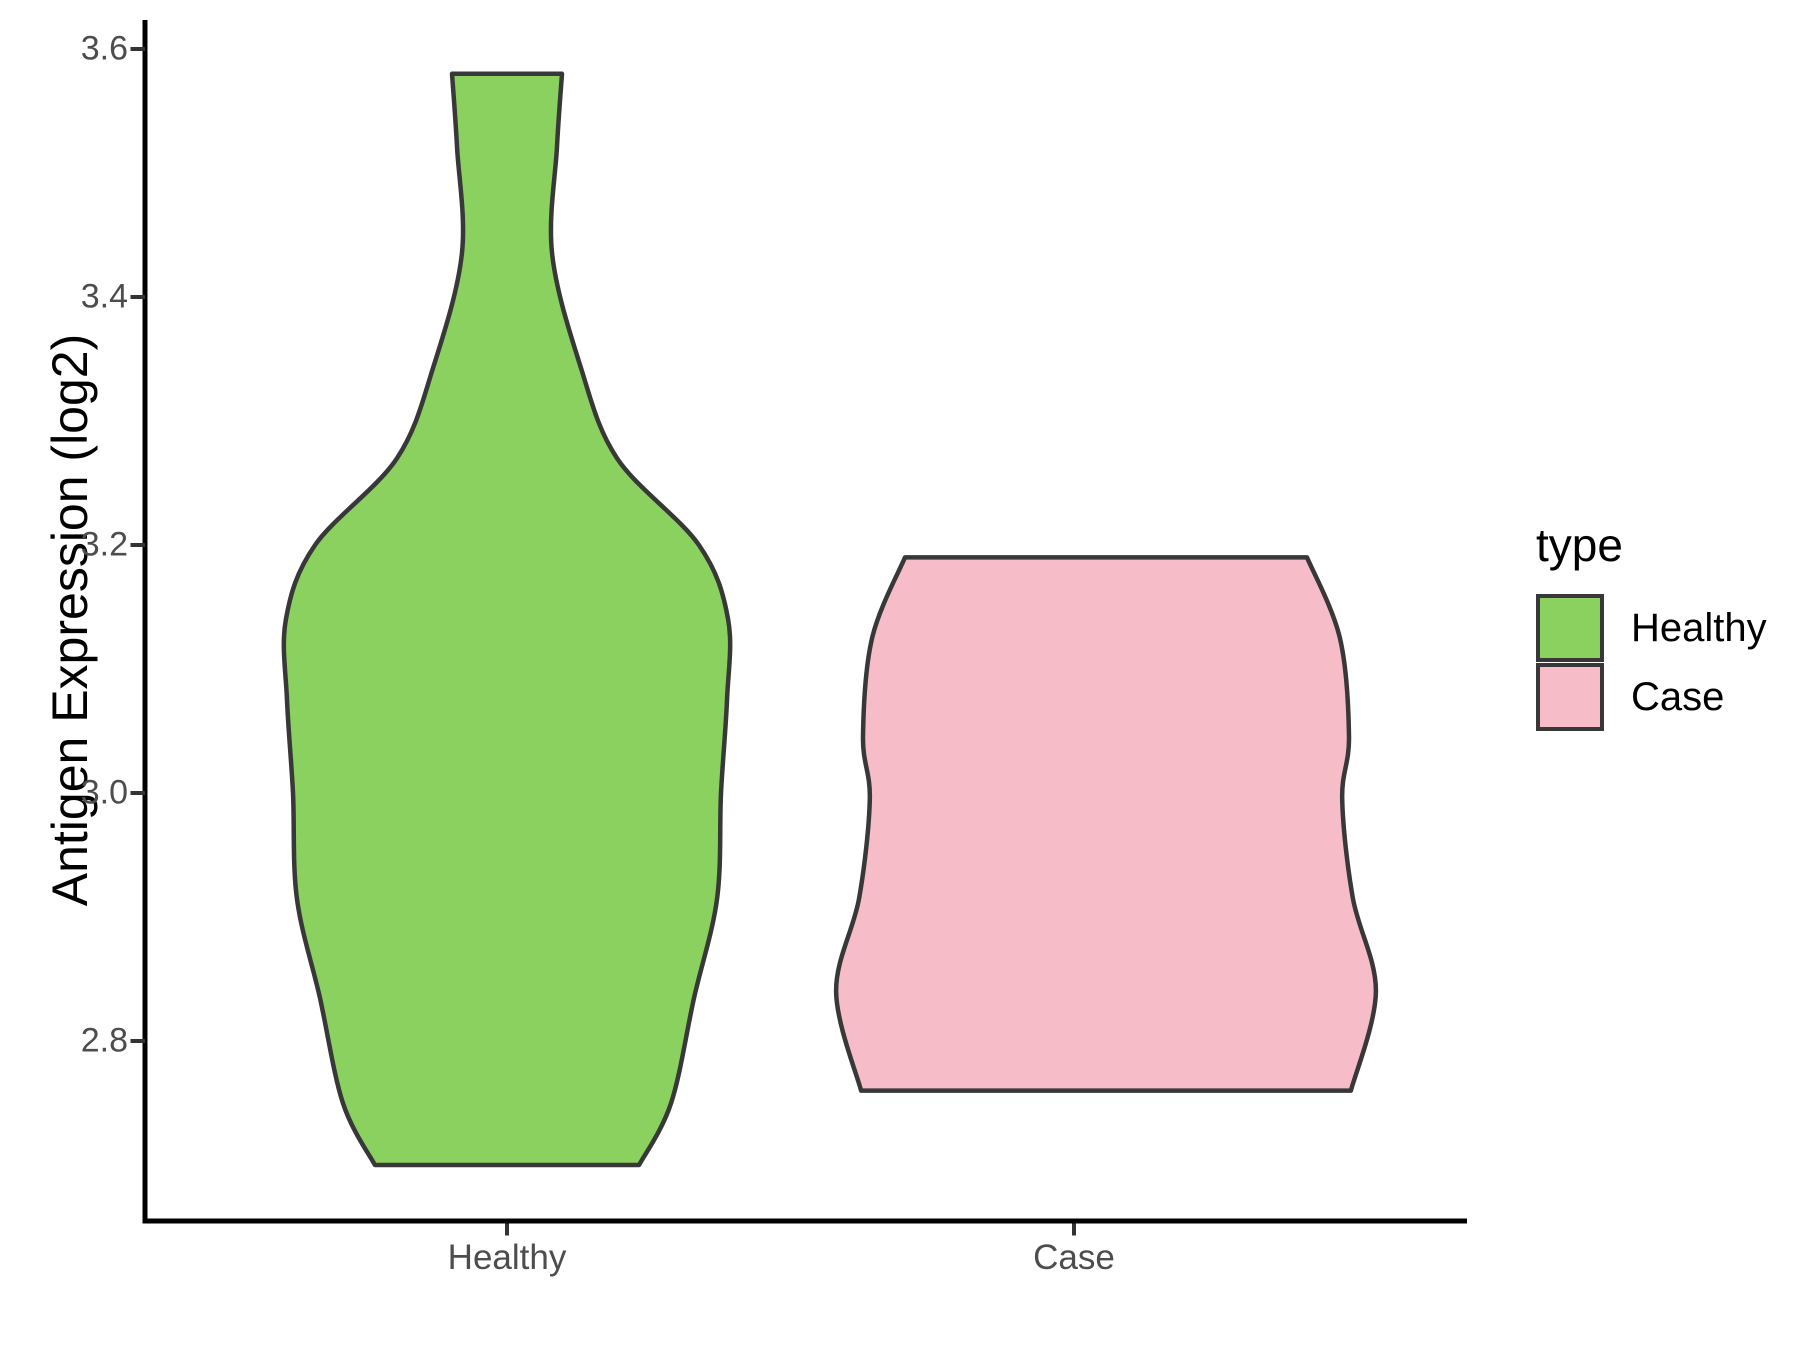 This screenshot has height=1350, width=1800. I want to click on x-category-label-case: Case, so click(1074, 1257).